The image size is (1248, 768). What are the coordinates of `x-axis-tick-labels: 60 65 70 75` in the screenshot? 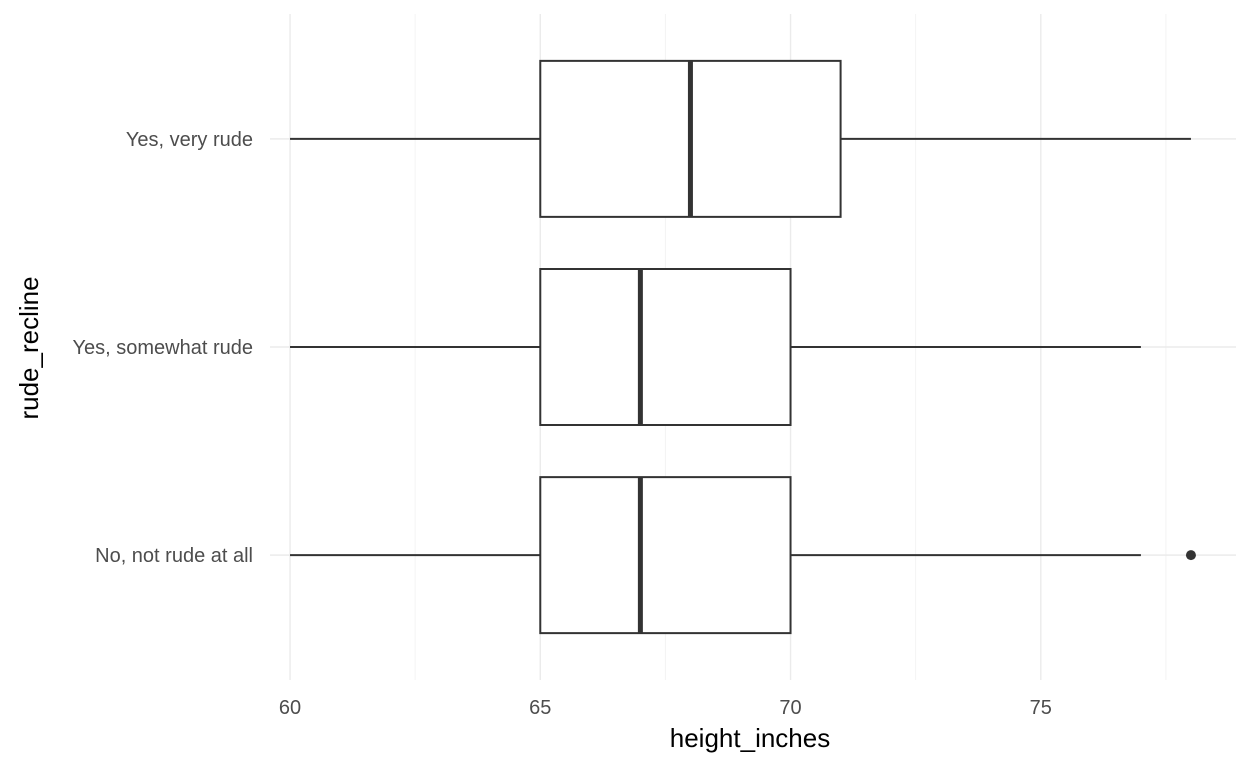 It's located at (665, 708).